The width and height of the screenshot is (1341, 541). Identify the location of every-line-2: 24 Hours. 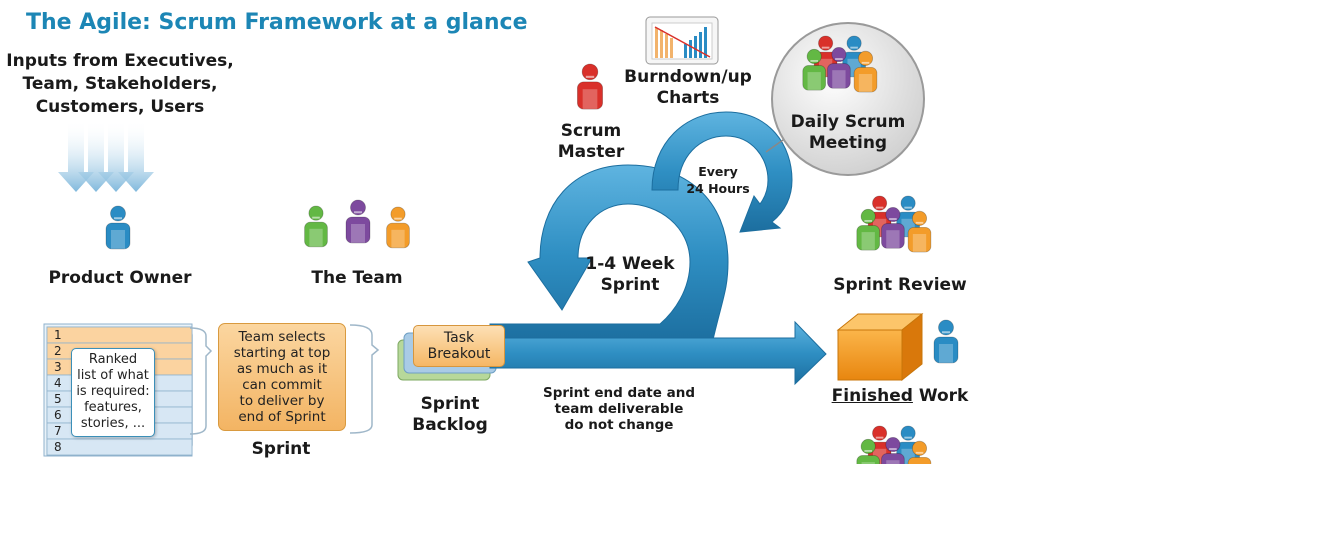
(718, 188).